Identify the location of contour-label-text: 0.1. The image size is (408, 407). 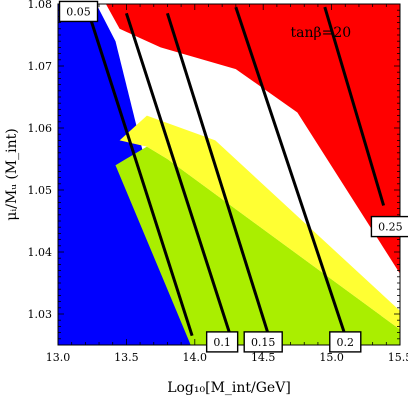
(222, 342).